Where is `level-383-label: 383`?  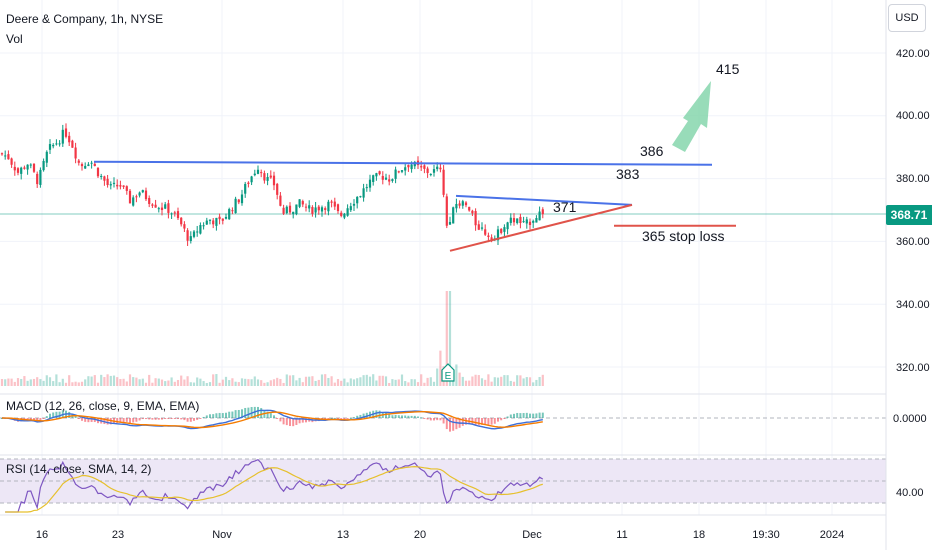 level-383-label: 383 is located at coordinates (628, 174).